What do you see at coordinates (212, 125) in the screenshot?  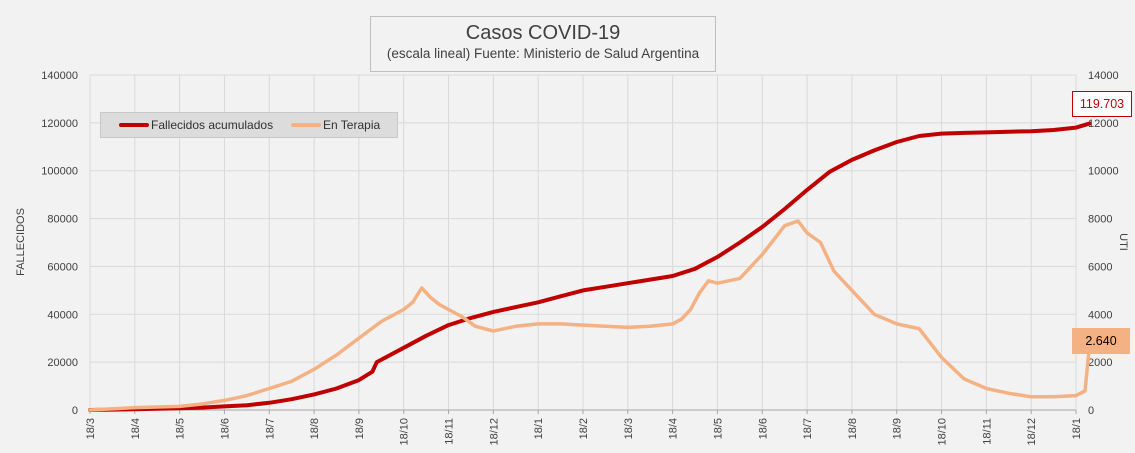 I see `legend-label-fallecidos: Fallecidos acumulados` at bounding box center [212, 125].